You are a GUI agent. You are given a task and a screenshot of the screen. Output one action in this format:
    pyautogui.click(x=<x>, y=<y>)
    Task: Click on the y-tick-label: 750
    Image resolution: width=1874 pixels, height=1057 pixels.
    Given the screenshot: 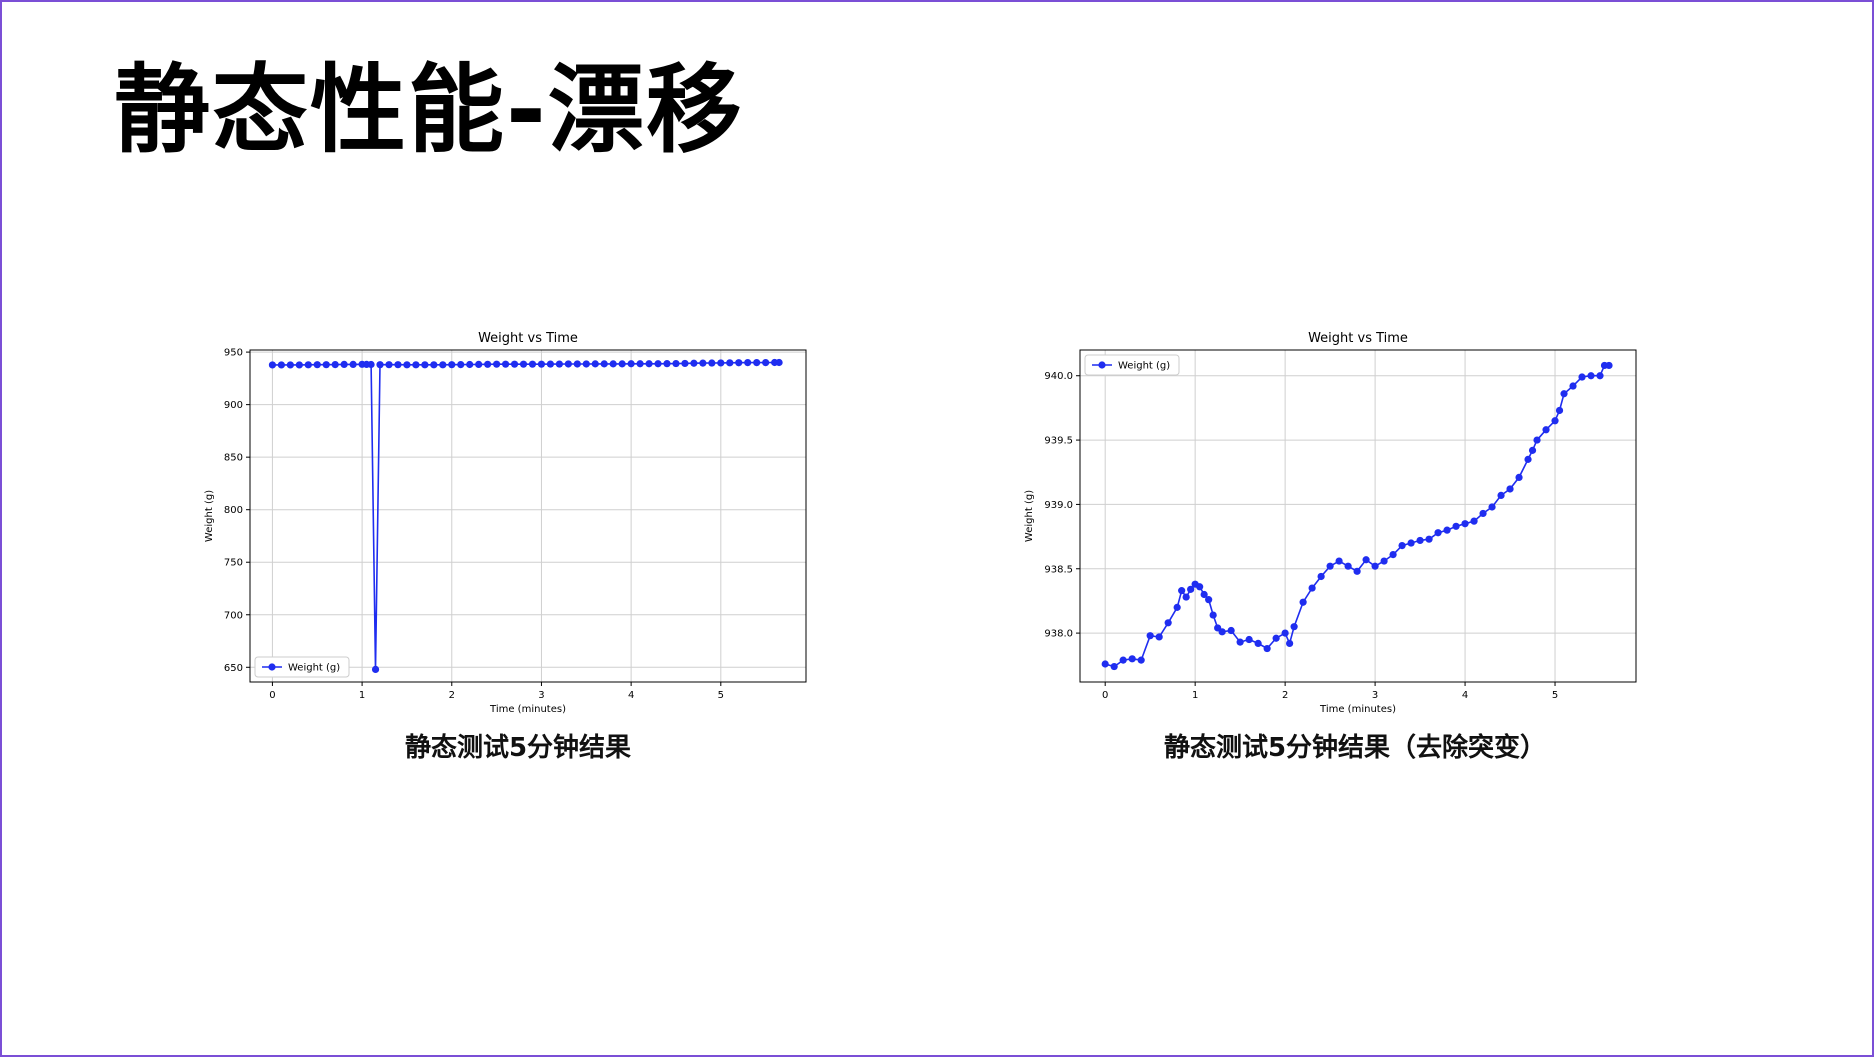 What is the action you would take?
    pyautogui.click(x=233, y=563)
    